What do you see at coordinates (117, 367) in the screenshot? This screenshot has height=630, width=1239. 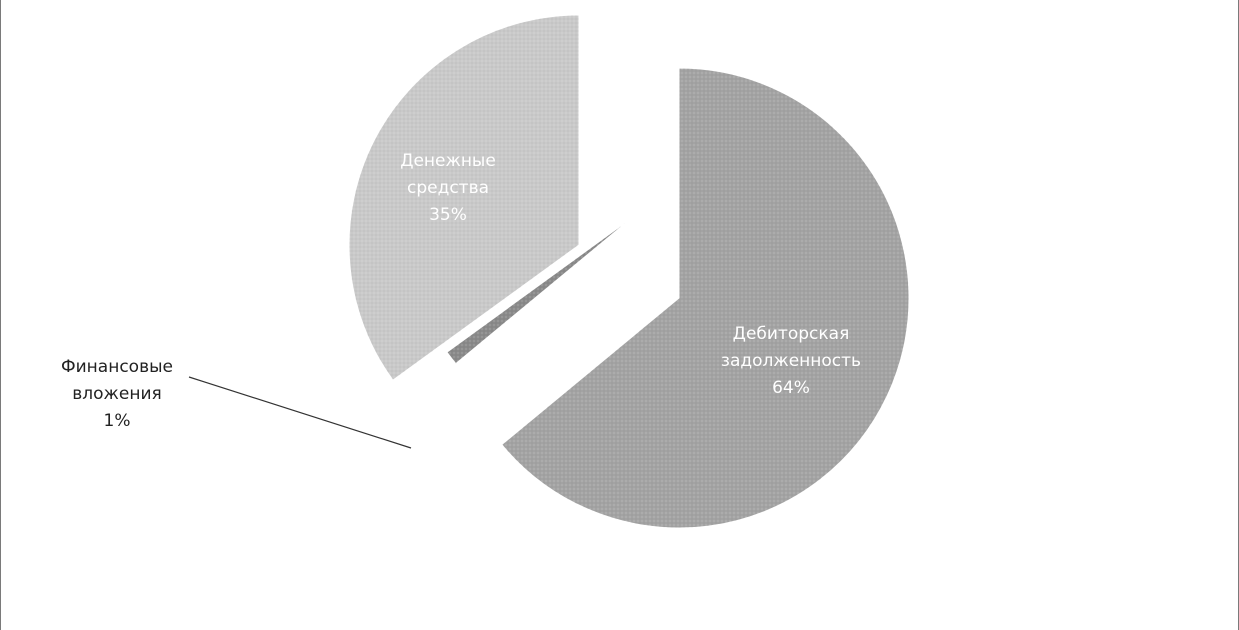 I see `slice-category-label: Финансовые` at bounding box center [117, 367].